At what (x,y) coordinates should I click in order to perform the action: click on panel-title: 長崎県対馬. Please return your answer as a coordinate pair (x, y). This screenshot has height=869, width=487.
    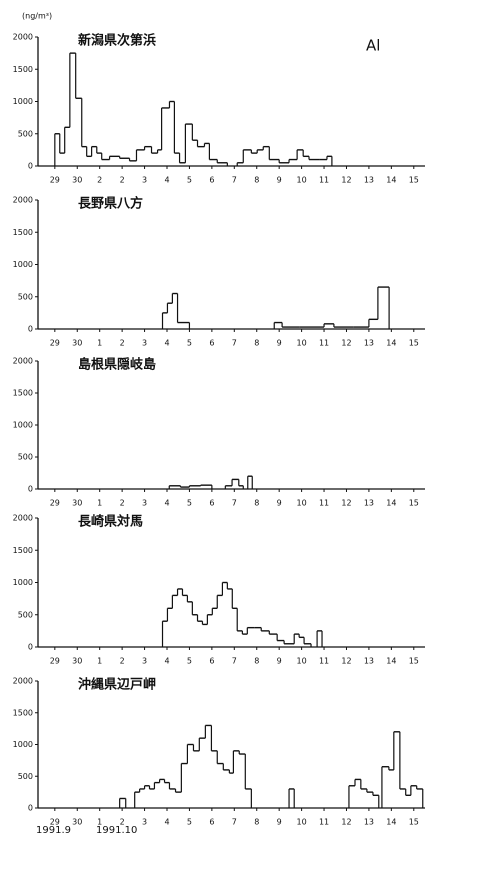
    Looking at the image, I should click on (110, 522).